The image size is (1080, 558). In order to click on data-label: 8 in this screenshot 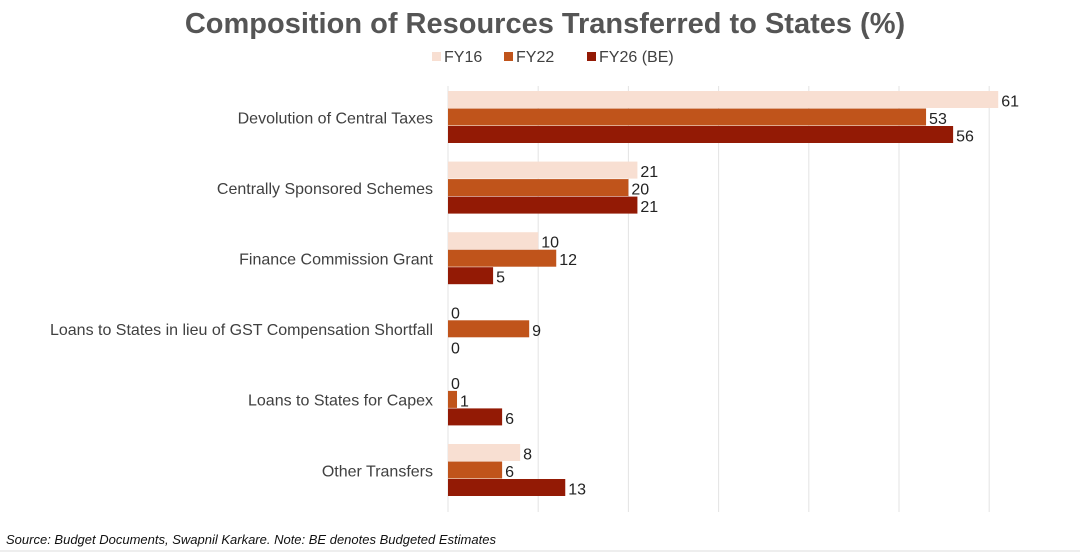, I will do `click(527, 455)`.